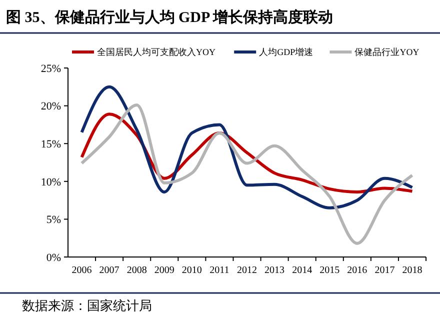 The height and width of the screenshot is (320, 440). Describe the element at coordinates (357, 270) in the screenshot. I see `x-tick-label: 2016` at that location.